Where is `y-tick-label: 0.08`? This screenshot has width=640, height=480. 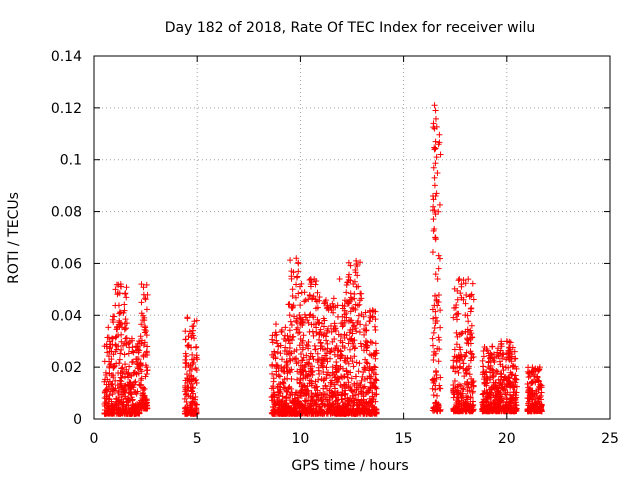
y-tick-label: 0.08 is located at coordinates (66, 213).